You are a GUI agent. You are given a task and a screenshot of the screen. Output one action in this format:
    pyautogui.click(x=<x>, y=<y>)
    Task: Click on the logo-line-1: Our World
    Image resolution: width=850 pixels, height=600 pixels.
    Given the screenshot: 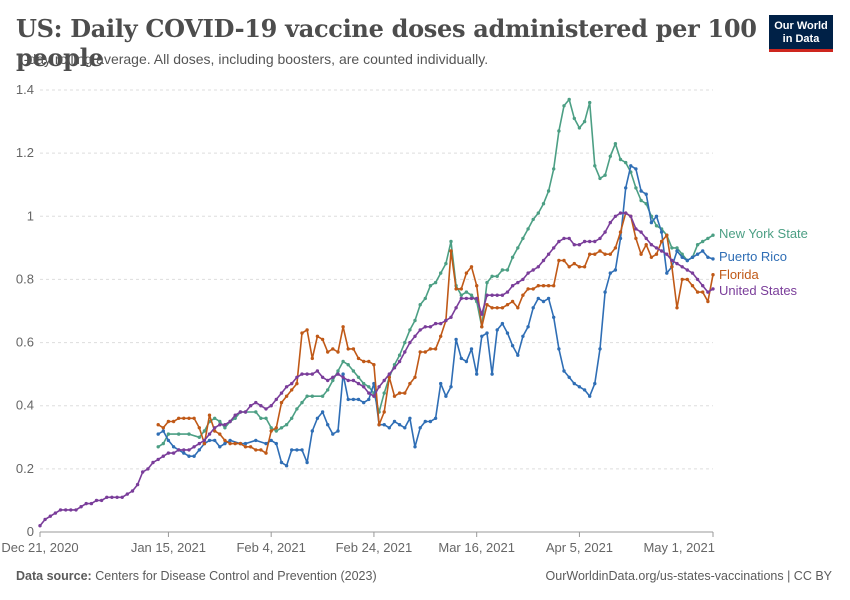 What is the action you would take?
    pyautogui.click(x=801, y=26)
    